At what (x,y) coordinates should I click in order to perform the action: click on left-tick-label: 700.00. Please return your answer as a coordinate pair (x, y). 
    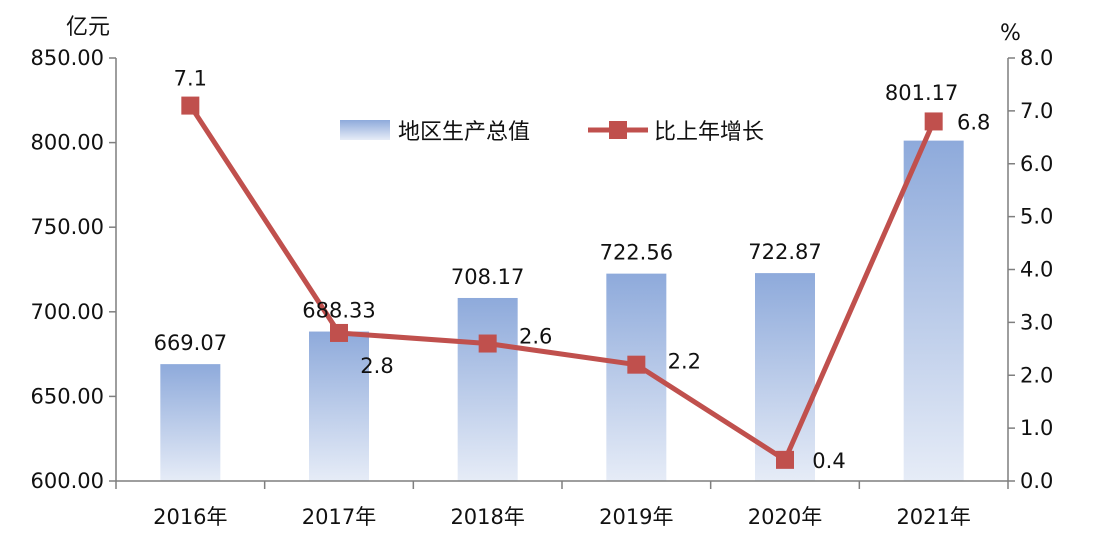
    Looking at the image, I should click on (67, 312).